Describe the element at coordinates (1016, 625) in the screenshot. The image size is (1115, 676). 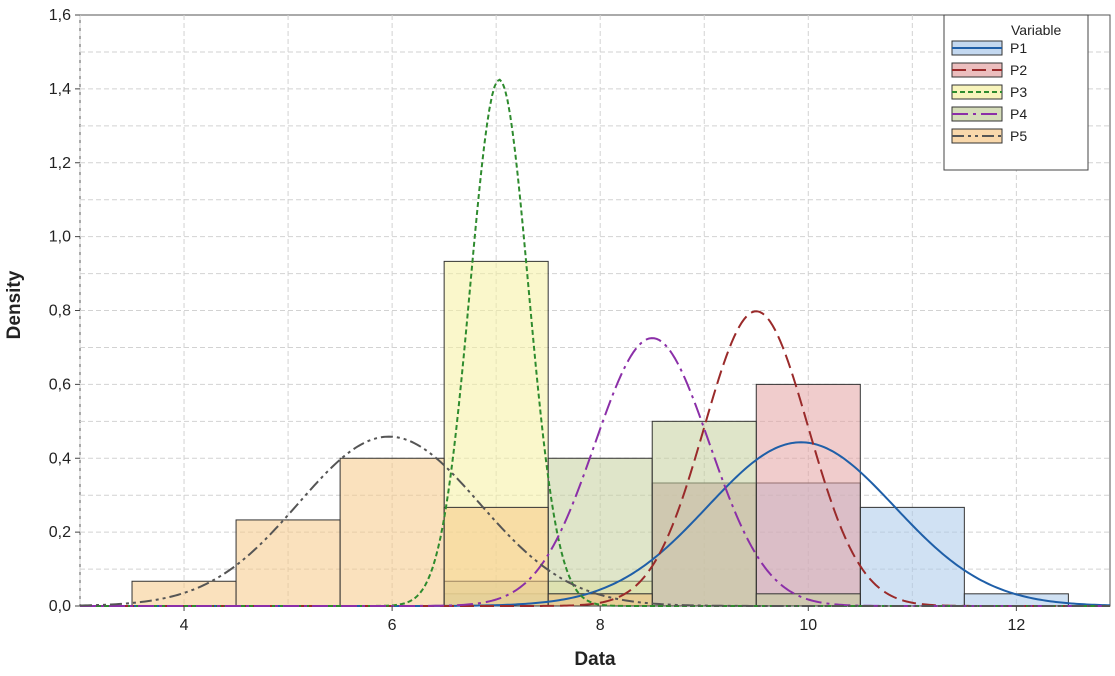
I see `x-tick-label: 12` at that location.